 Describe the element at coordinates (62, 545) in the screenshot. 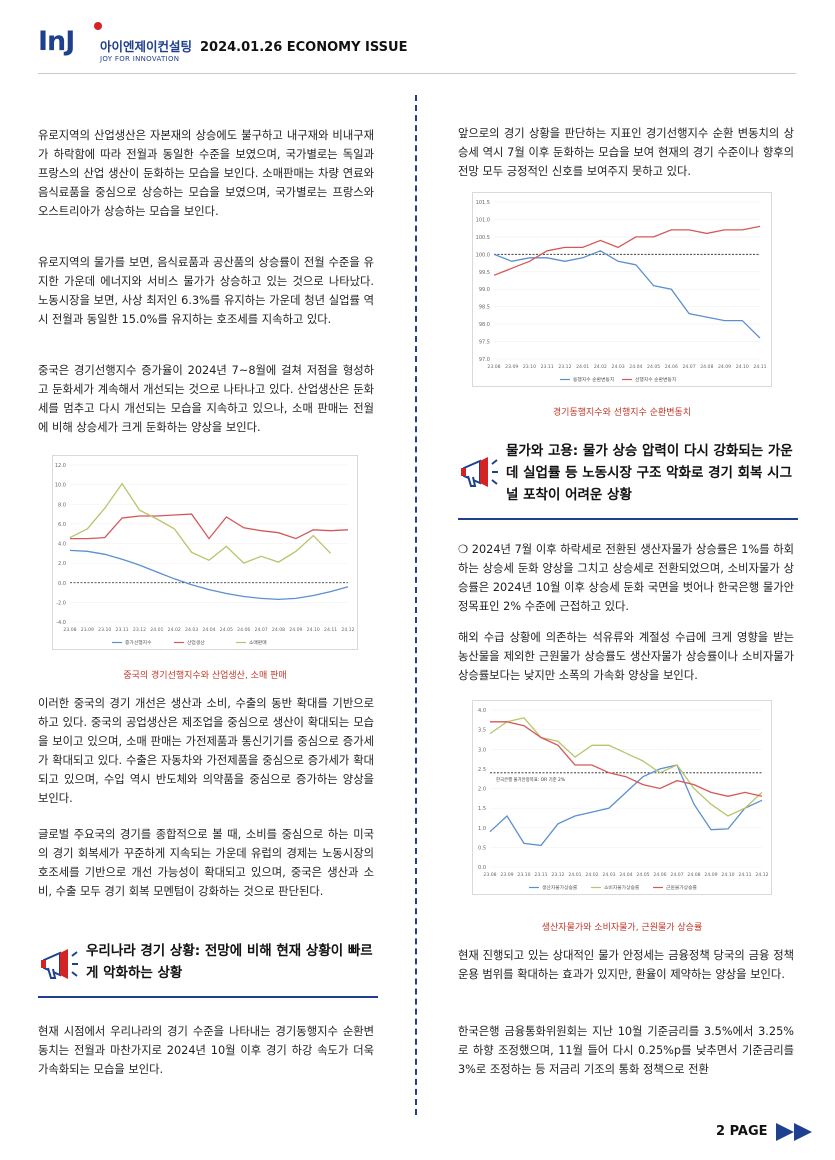

I see `y-tick-label: 4.0` at that location.